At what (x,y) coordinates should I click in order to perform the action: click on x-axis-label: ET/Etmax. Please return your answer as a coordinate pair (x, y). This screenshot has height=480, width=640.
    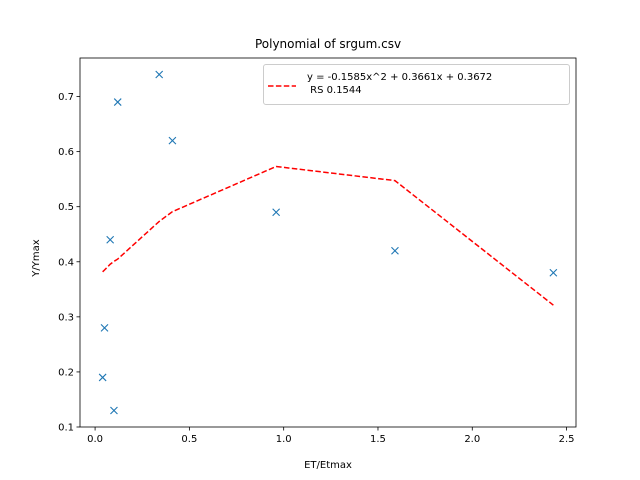
    Looking at the image, I should click on (328, 465).